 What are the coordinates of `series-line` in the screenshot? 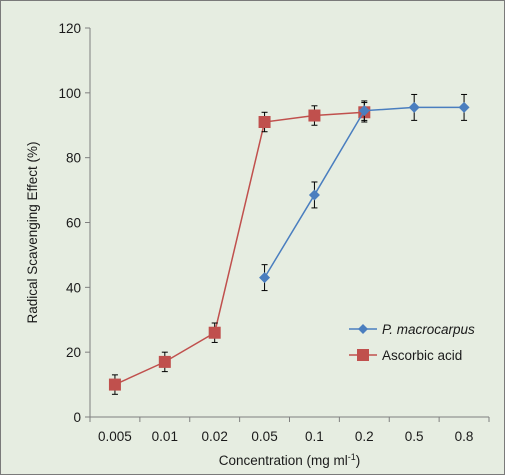 It's located at (364, 192).